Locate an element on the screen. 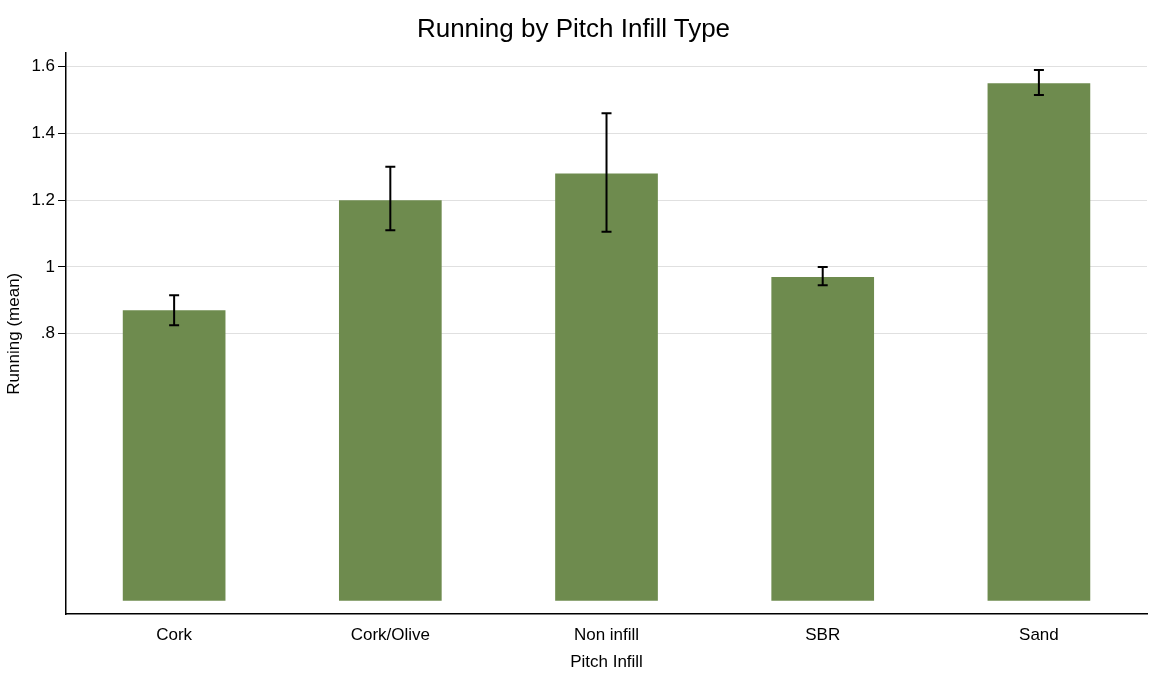  x-tick-label: Sand is located at coordinates (1039, 635).